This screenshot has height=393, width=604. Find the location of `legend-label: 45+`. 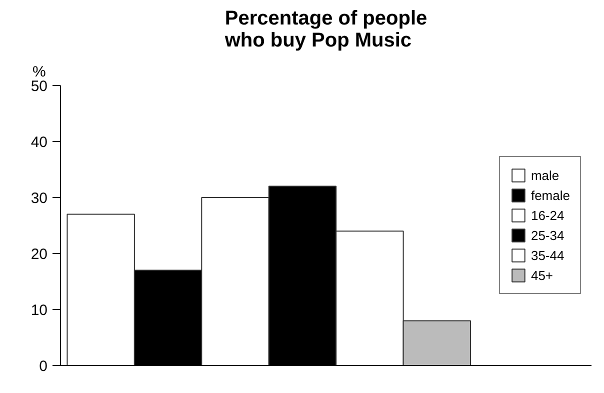

legend-label: 45+ is located at coordinates (542, 275).